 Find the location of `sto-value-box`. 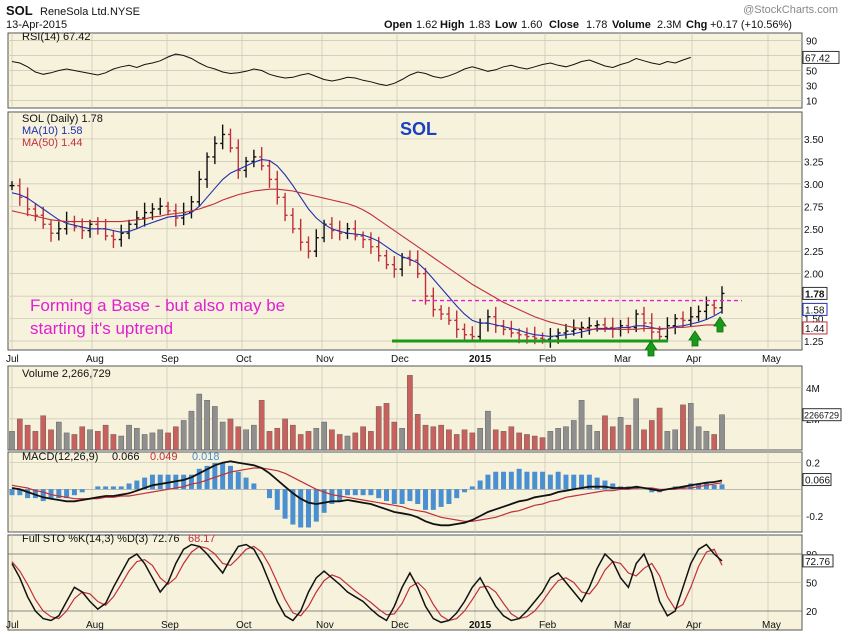

sto-value-box is located at coordinates (818, 561).